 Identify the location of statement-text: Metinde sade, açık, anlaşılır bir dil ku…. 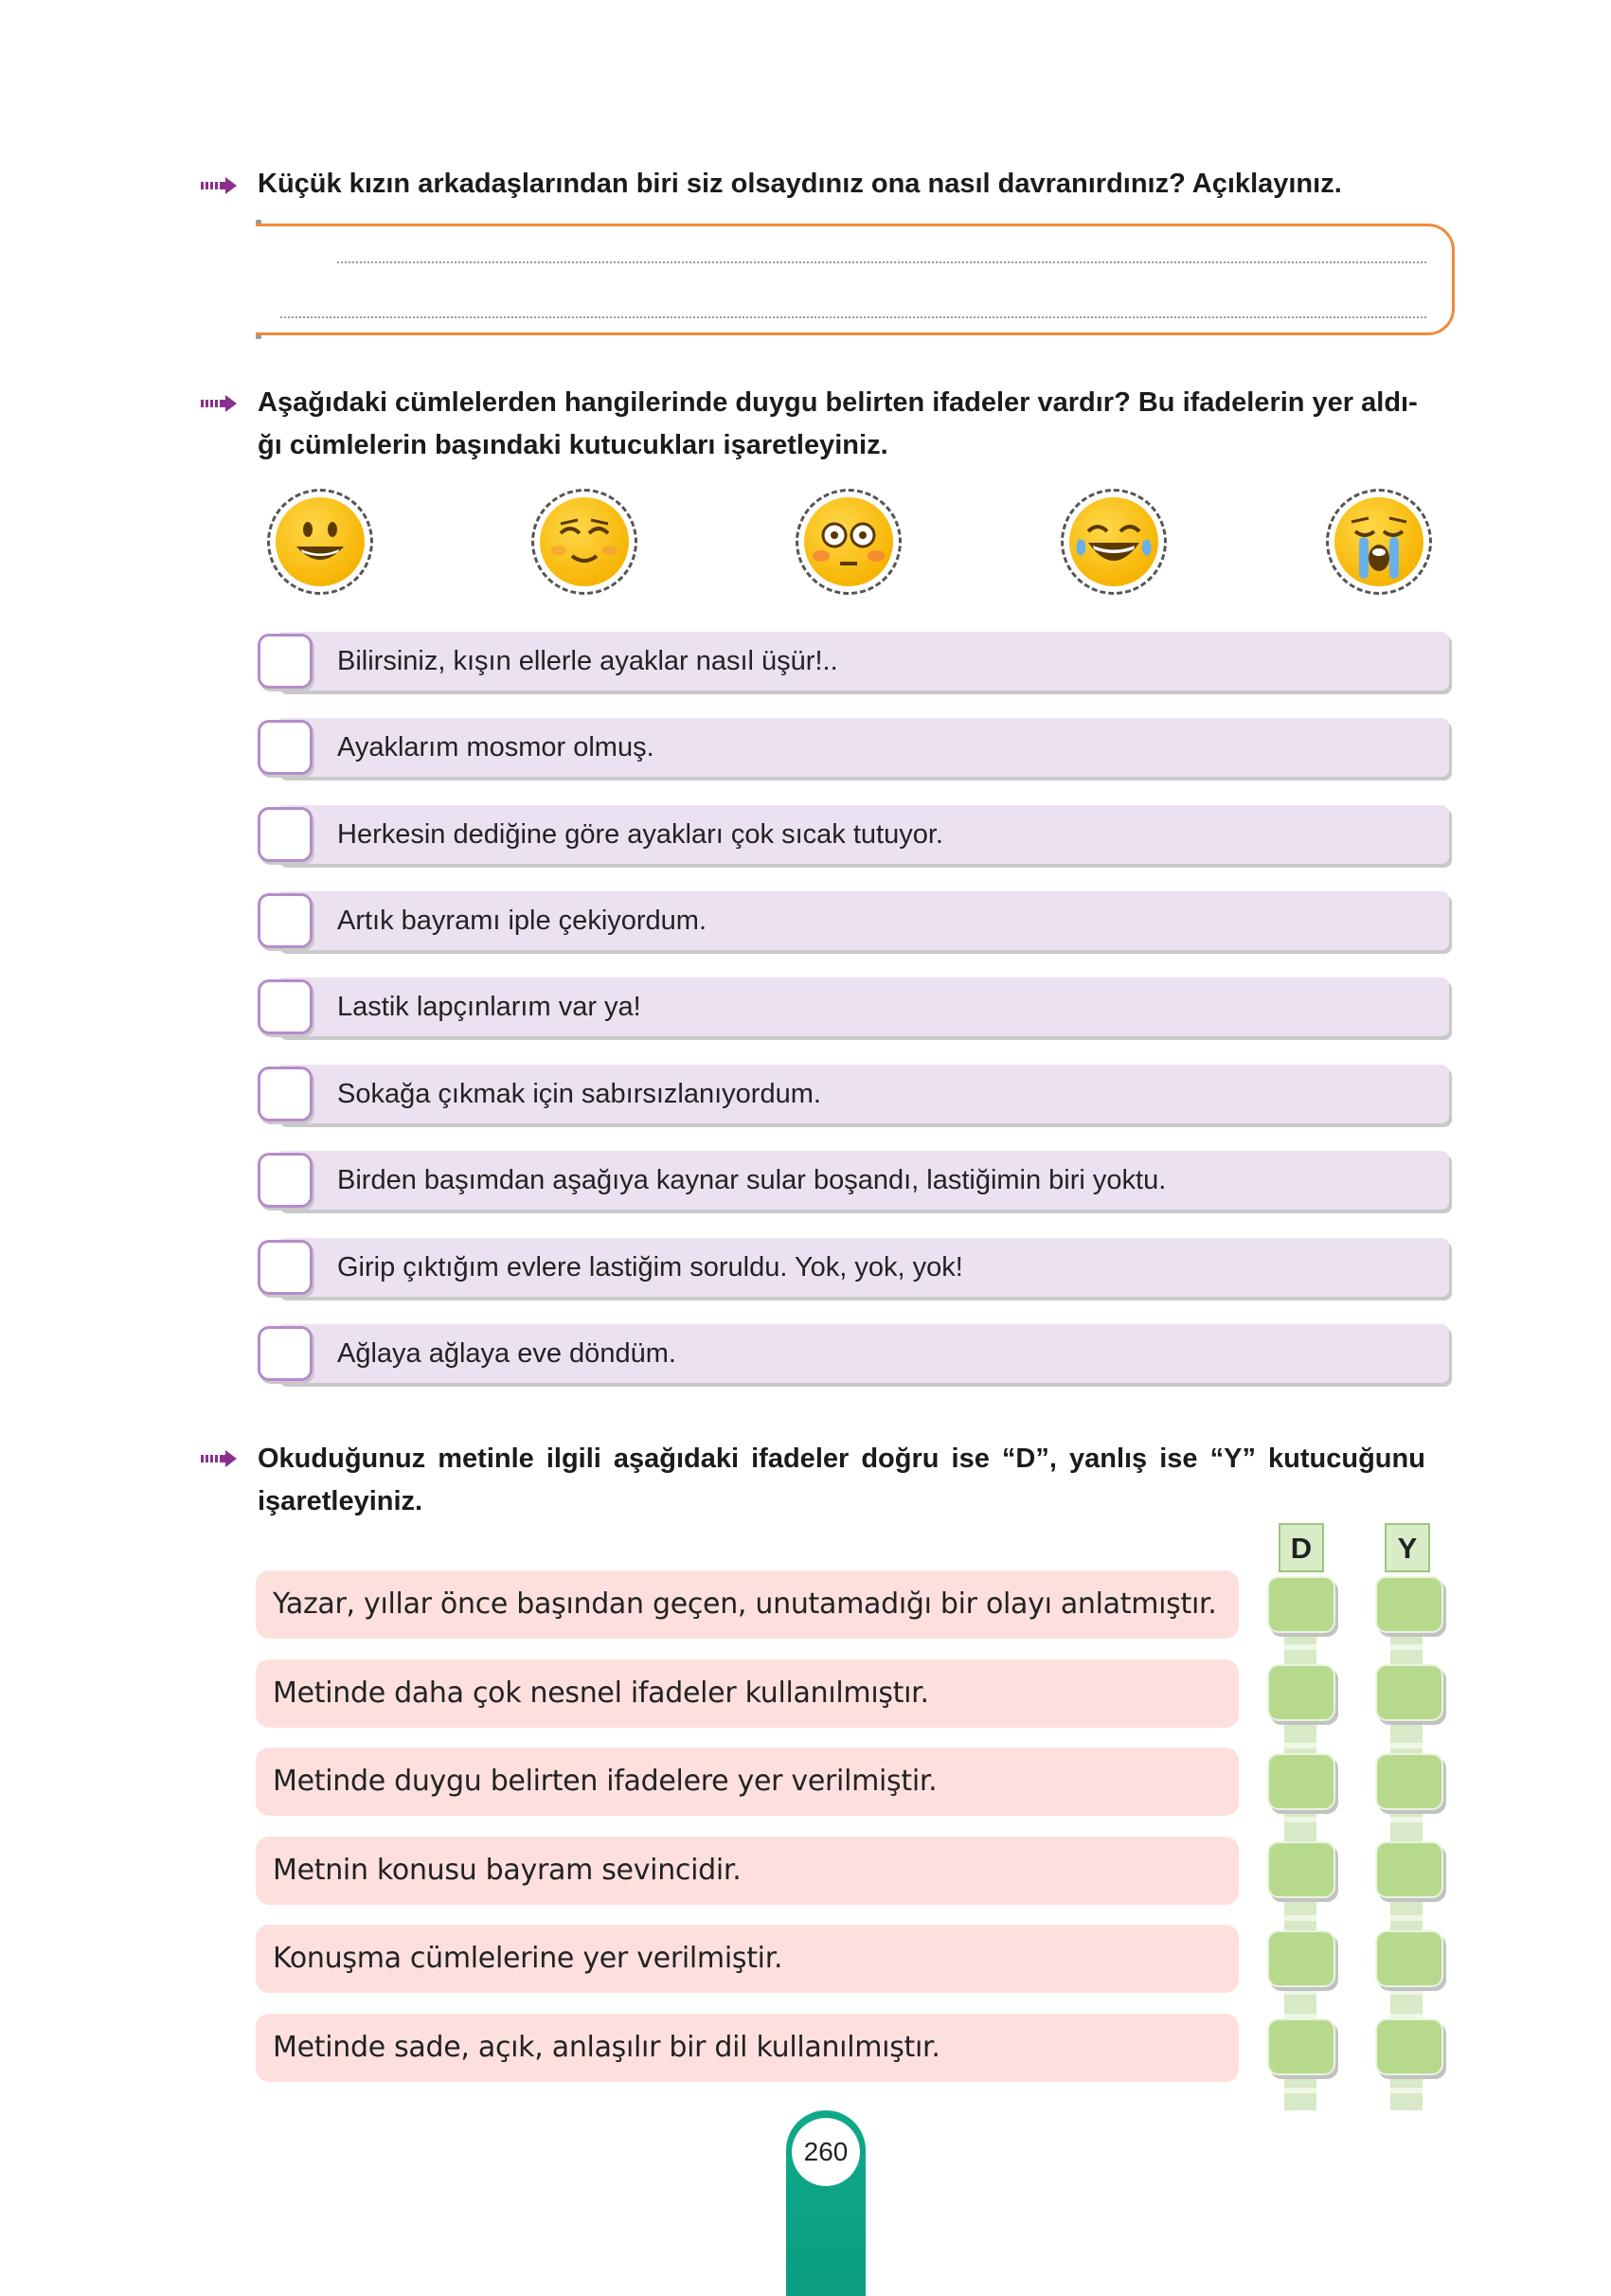
(606, 2047).